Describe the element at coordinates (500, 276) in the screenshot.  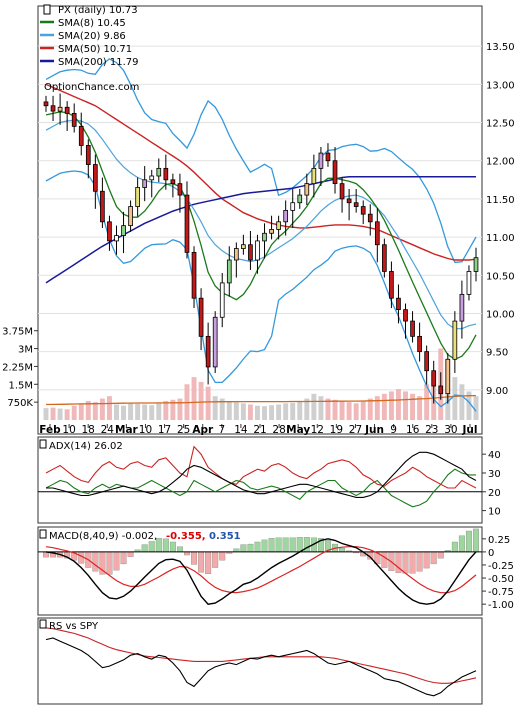
I see `price-tick-label: 10.50` at that location.